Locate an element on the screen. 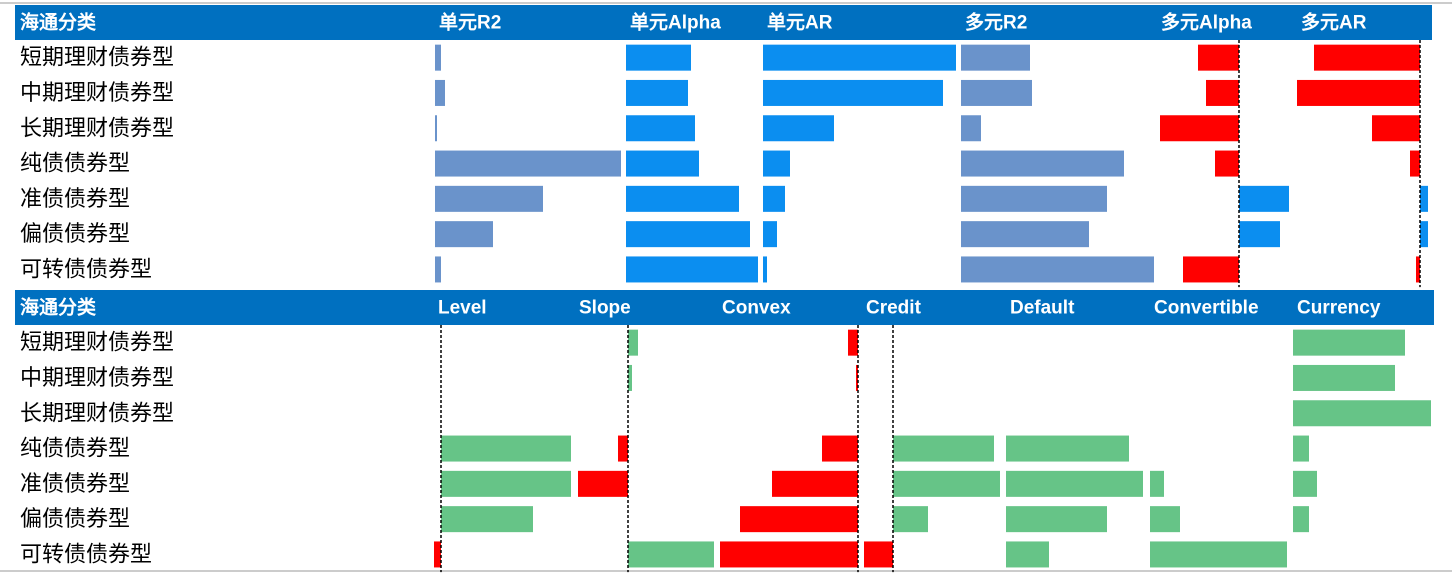  column-header: 单元AR is located at coordinates (800, 22).